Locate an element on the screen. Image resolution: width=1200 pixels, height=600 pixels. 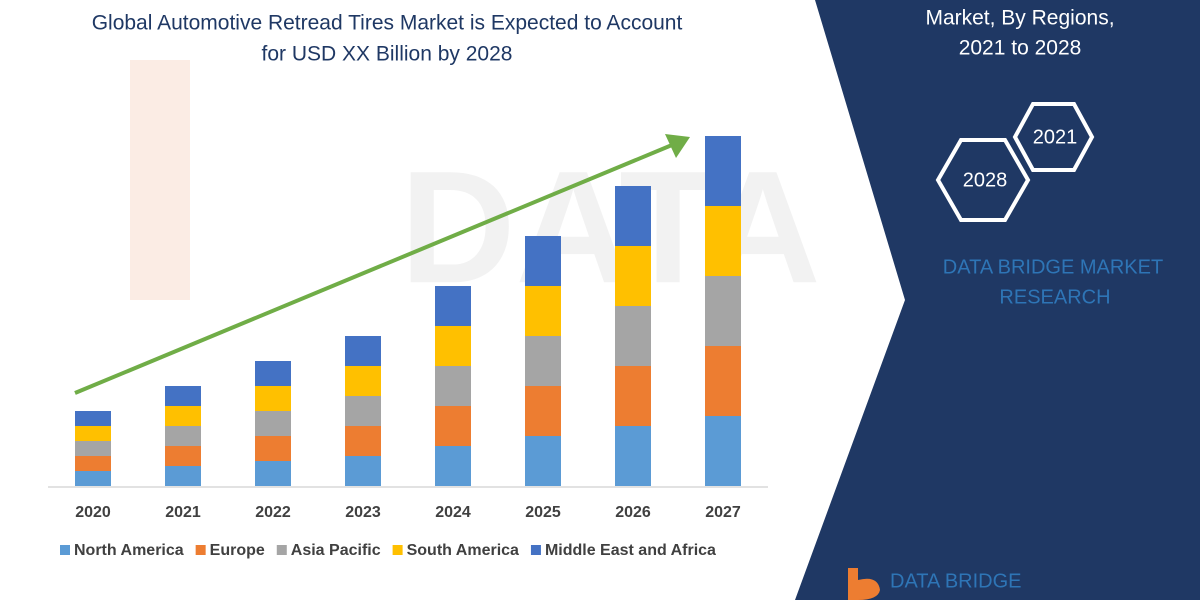
chart-title: for USD XX Billion by 2028 is located at coordinates (387, 54).